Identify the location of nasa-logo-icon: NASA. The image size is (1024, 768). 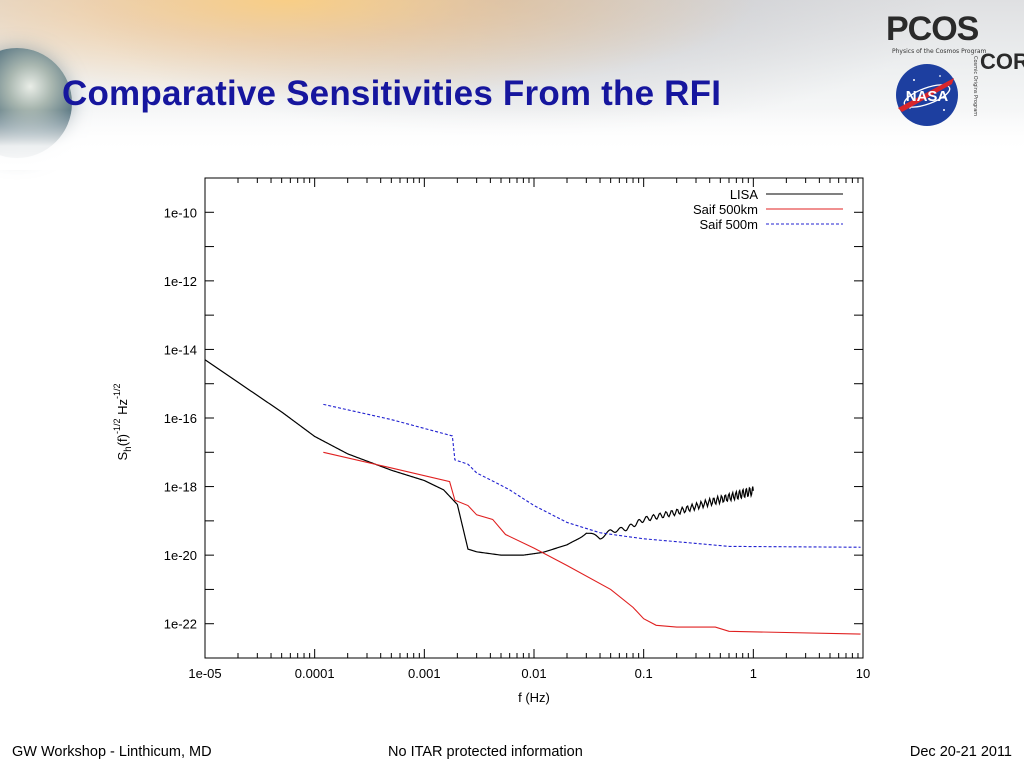
(927, 95).